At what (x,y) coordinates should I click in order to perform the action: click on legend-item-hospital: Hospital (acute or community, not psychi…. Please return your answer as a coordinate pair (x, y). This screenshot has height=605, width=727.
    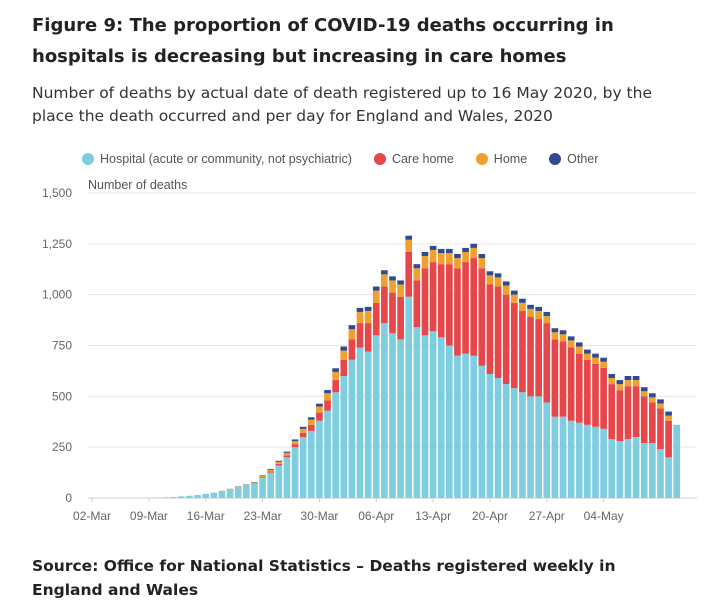
    Looking at the image, I should click on (217, 159).